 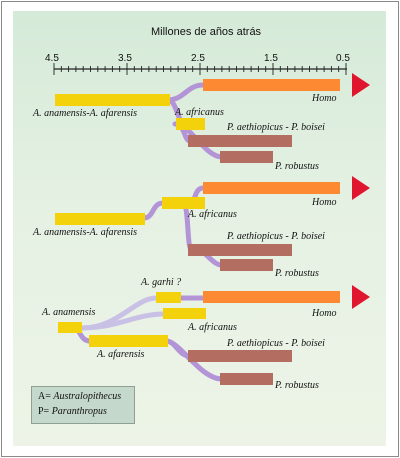 What do you see at coordinates (198, 58) in the screenshot?
I see `tick-label-2-5: 2.5` at bounding box center [198, 58].